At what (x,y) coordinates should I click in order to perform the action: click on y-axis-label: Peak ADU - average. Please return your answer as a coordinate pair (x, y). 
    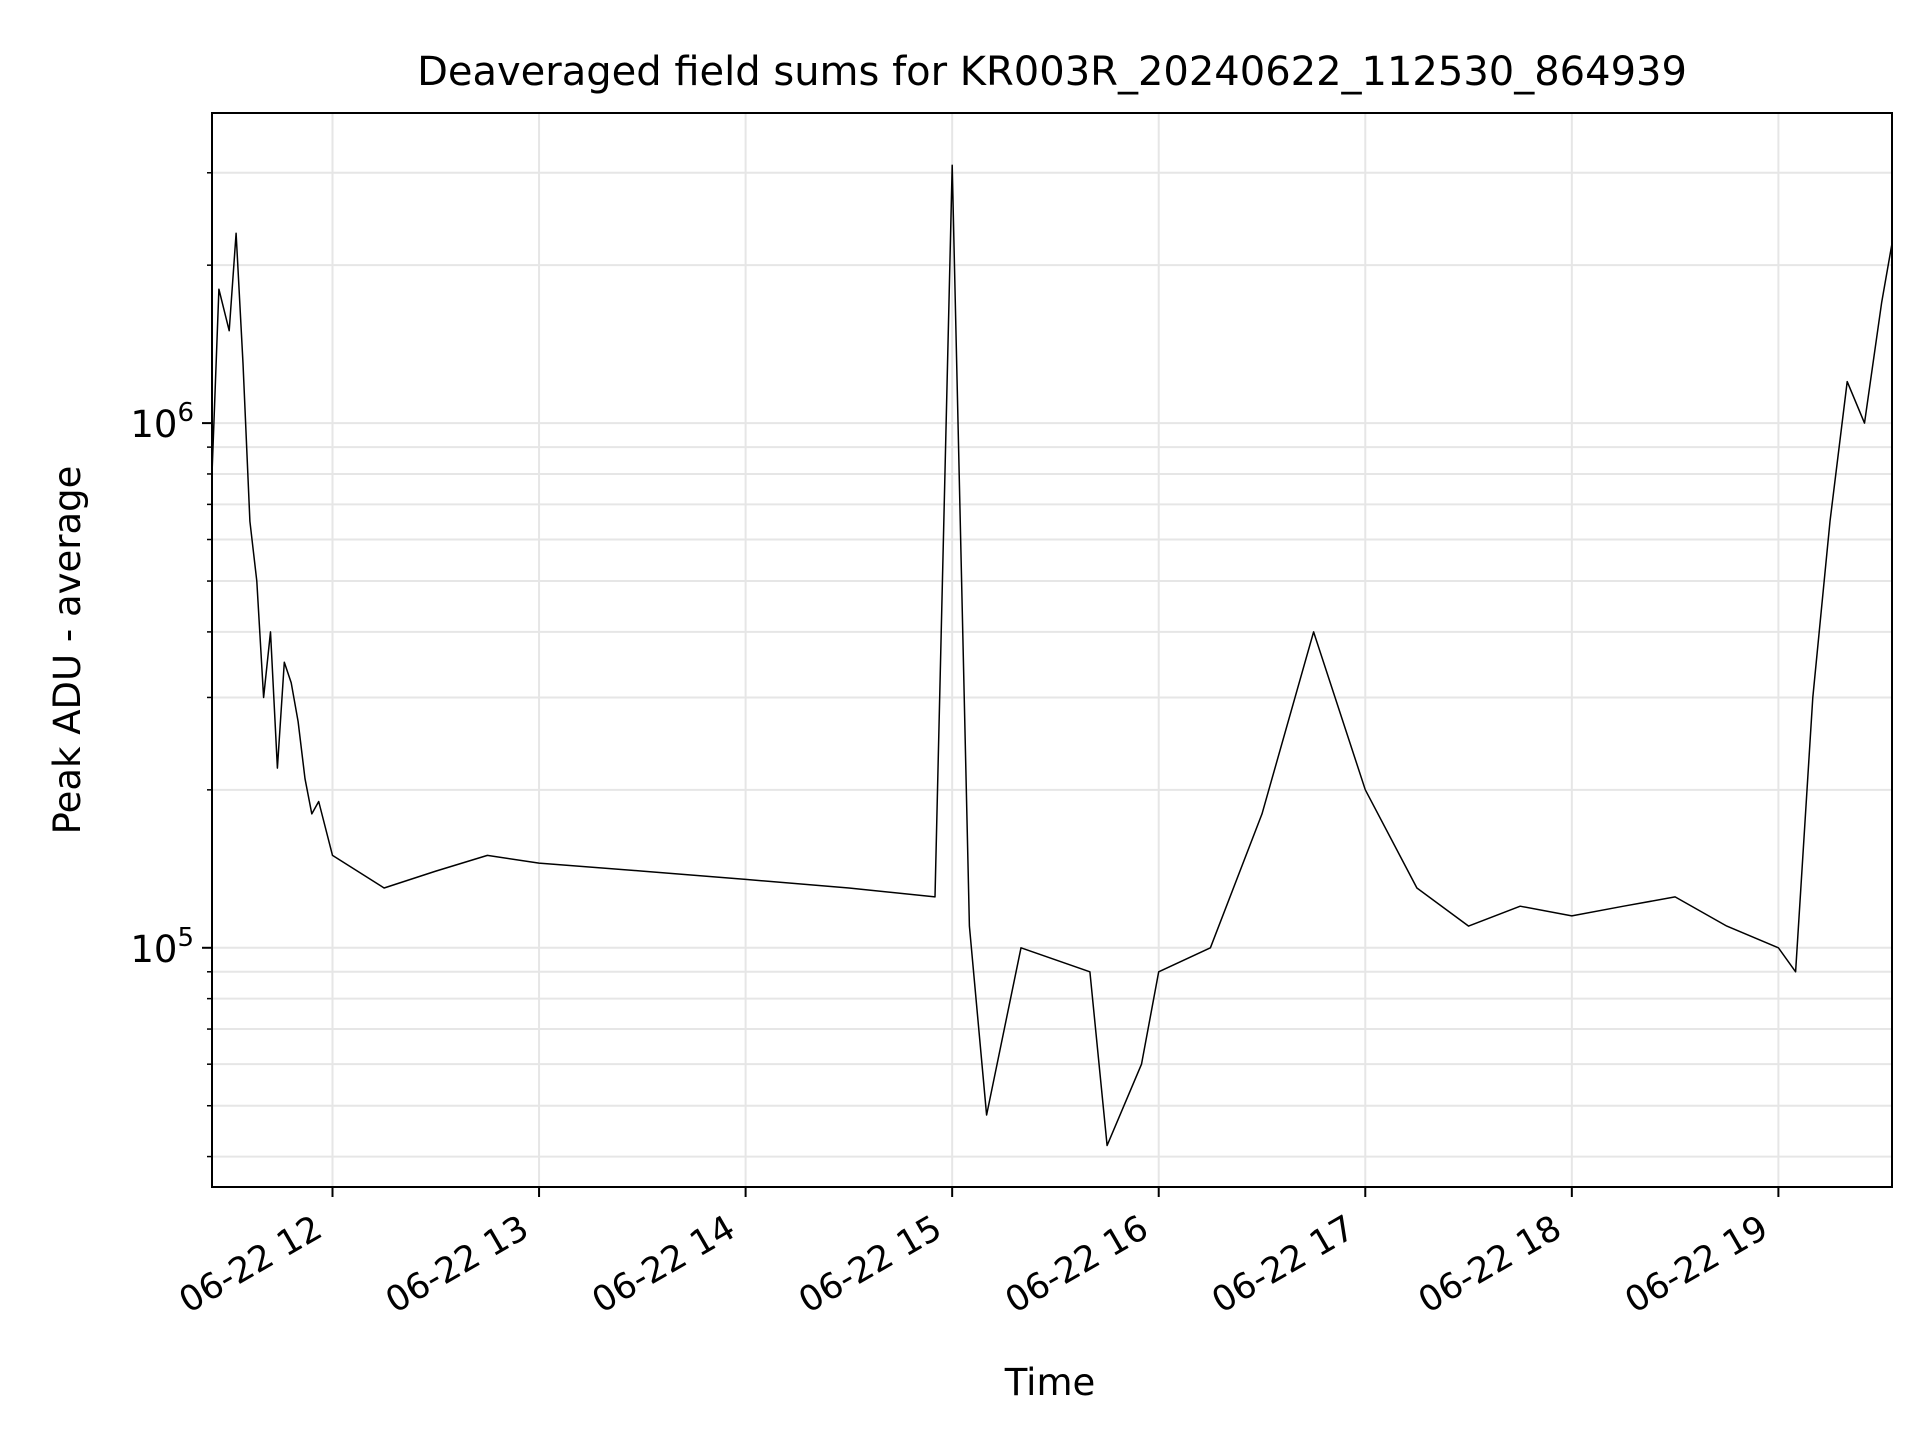
    Looking at the image, I should click on (67, 650).